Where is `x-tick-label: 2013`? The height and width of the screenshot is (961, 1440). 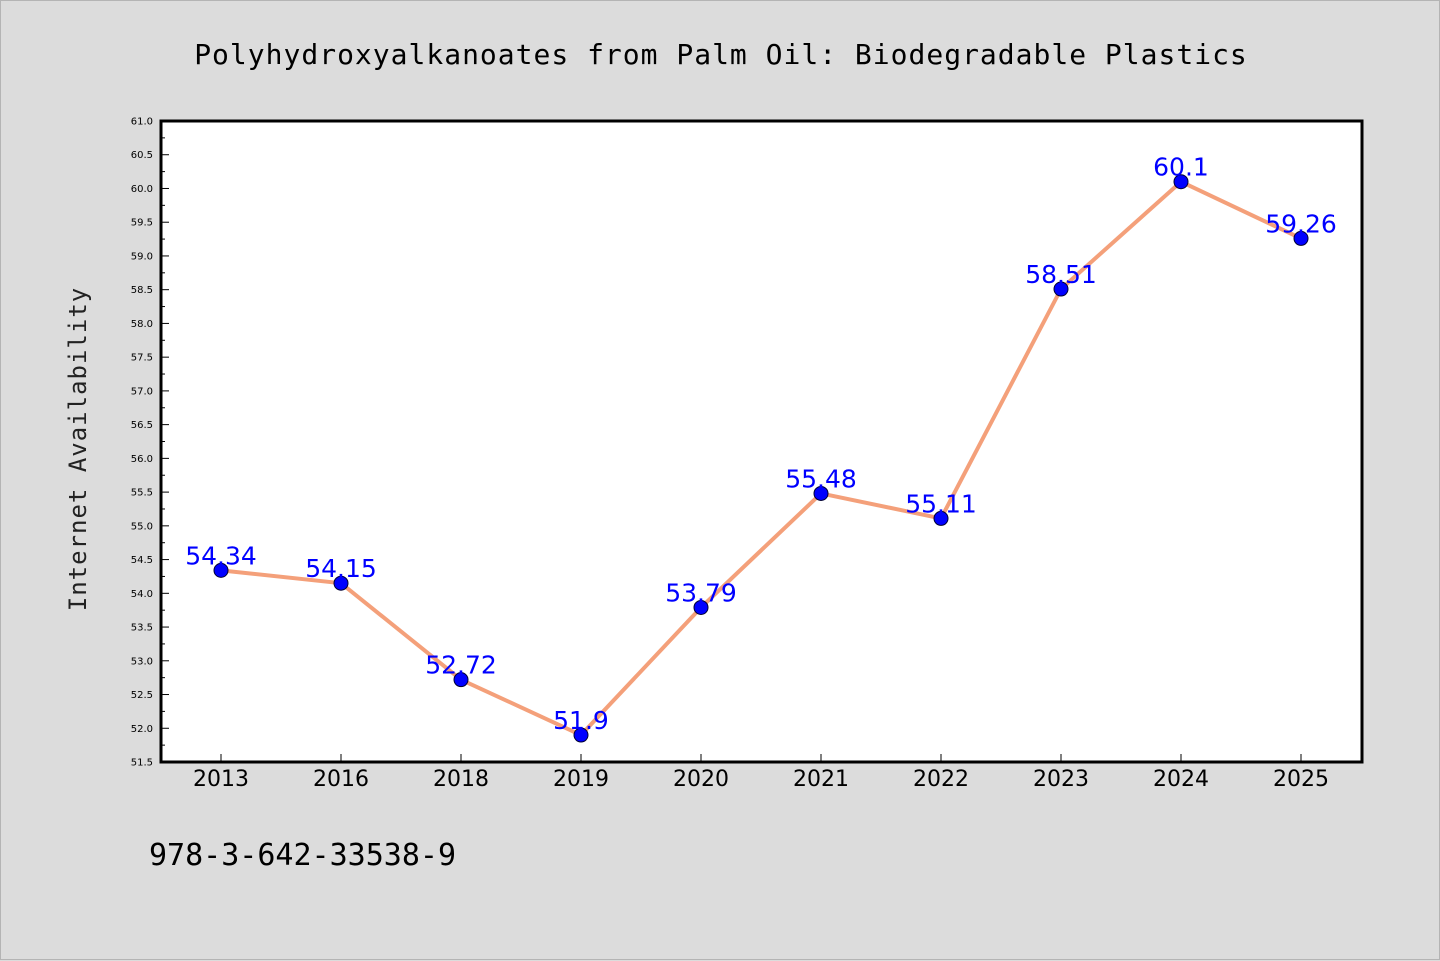
x-tick-label: 2013 is located at coordinates (221, 779).